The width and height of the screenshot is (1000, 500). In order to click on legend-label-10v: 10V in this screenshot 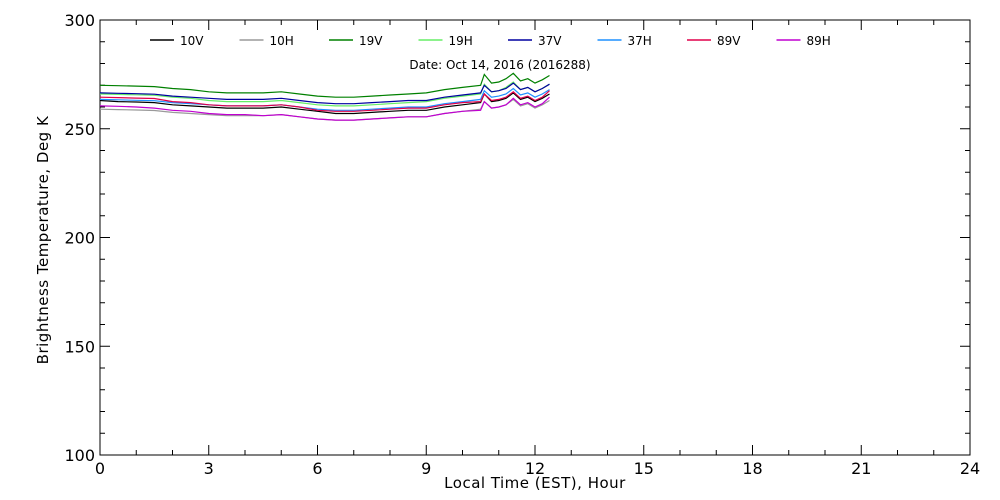, I will do `click(192, 41)`.